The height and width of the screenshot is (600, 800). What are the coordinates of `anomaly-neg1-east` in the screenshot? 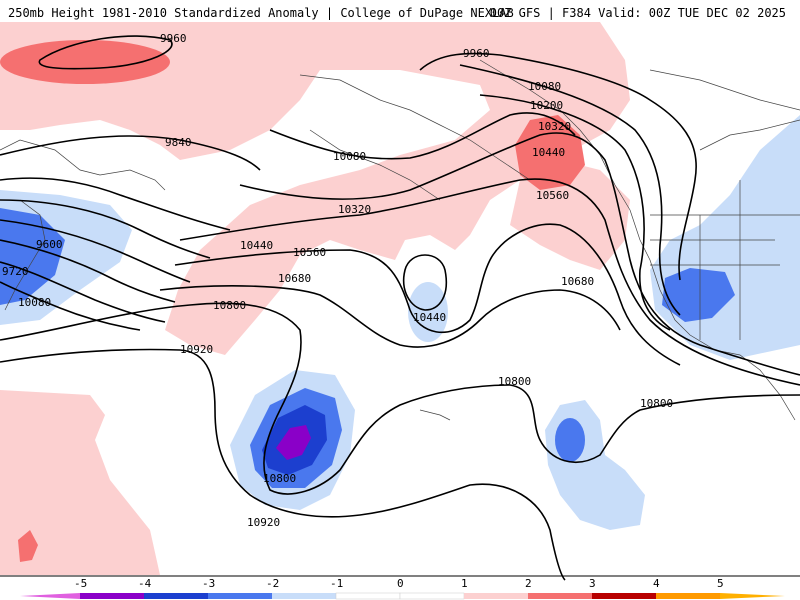 It's located at (725, 237).